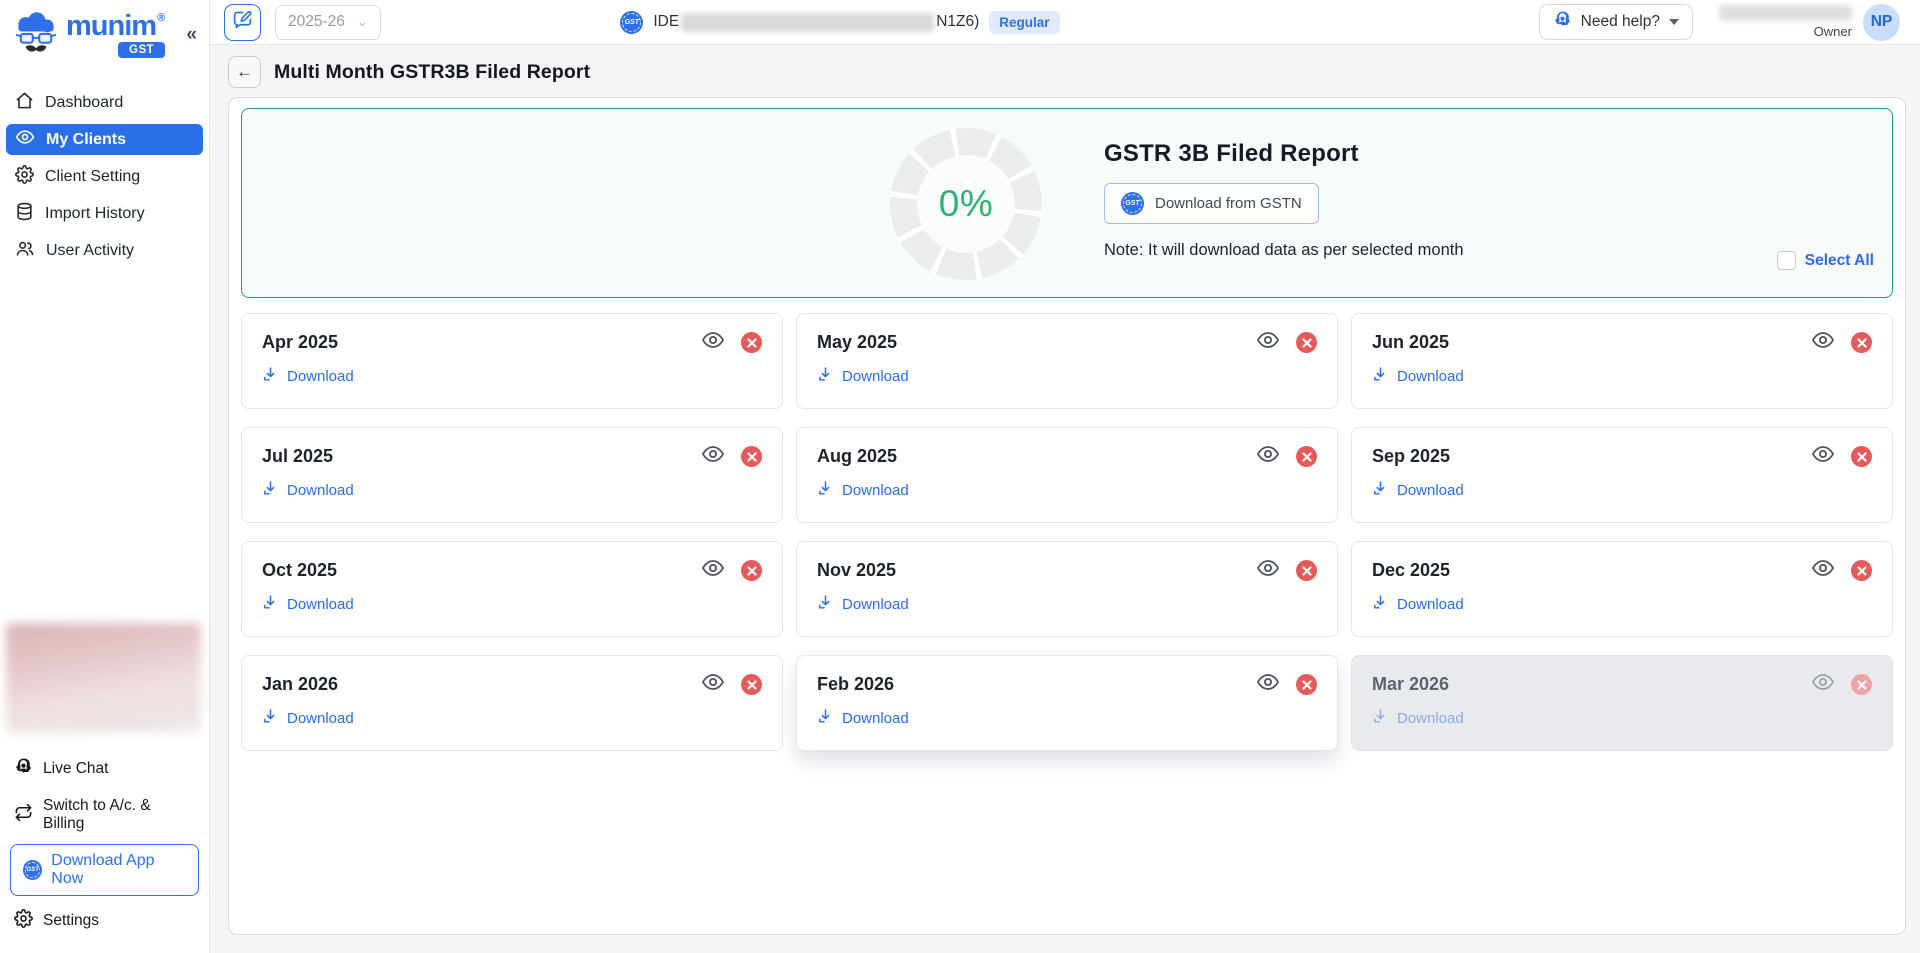 The height and width of the screenshot is (953, 1920). I want to click on month-card: Oct 2025 Download, so click(512, 589).